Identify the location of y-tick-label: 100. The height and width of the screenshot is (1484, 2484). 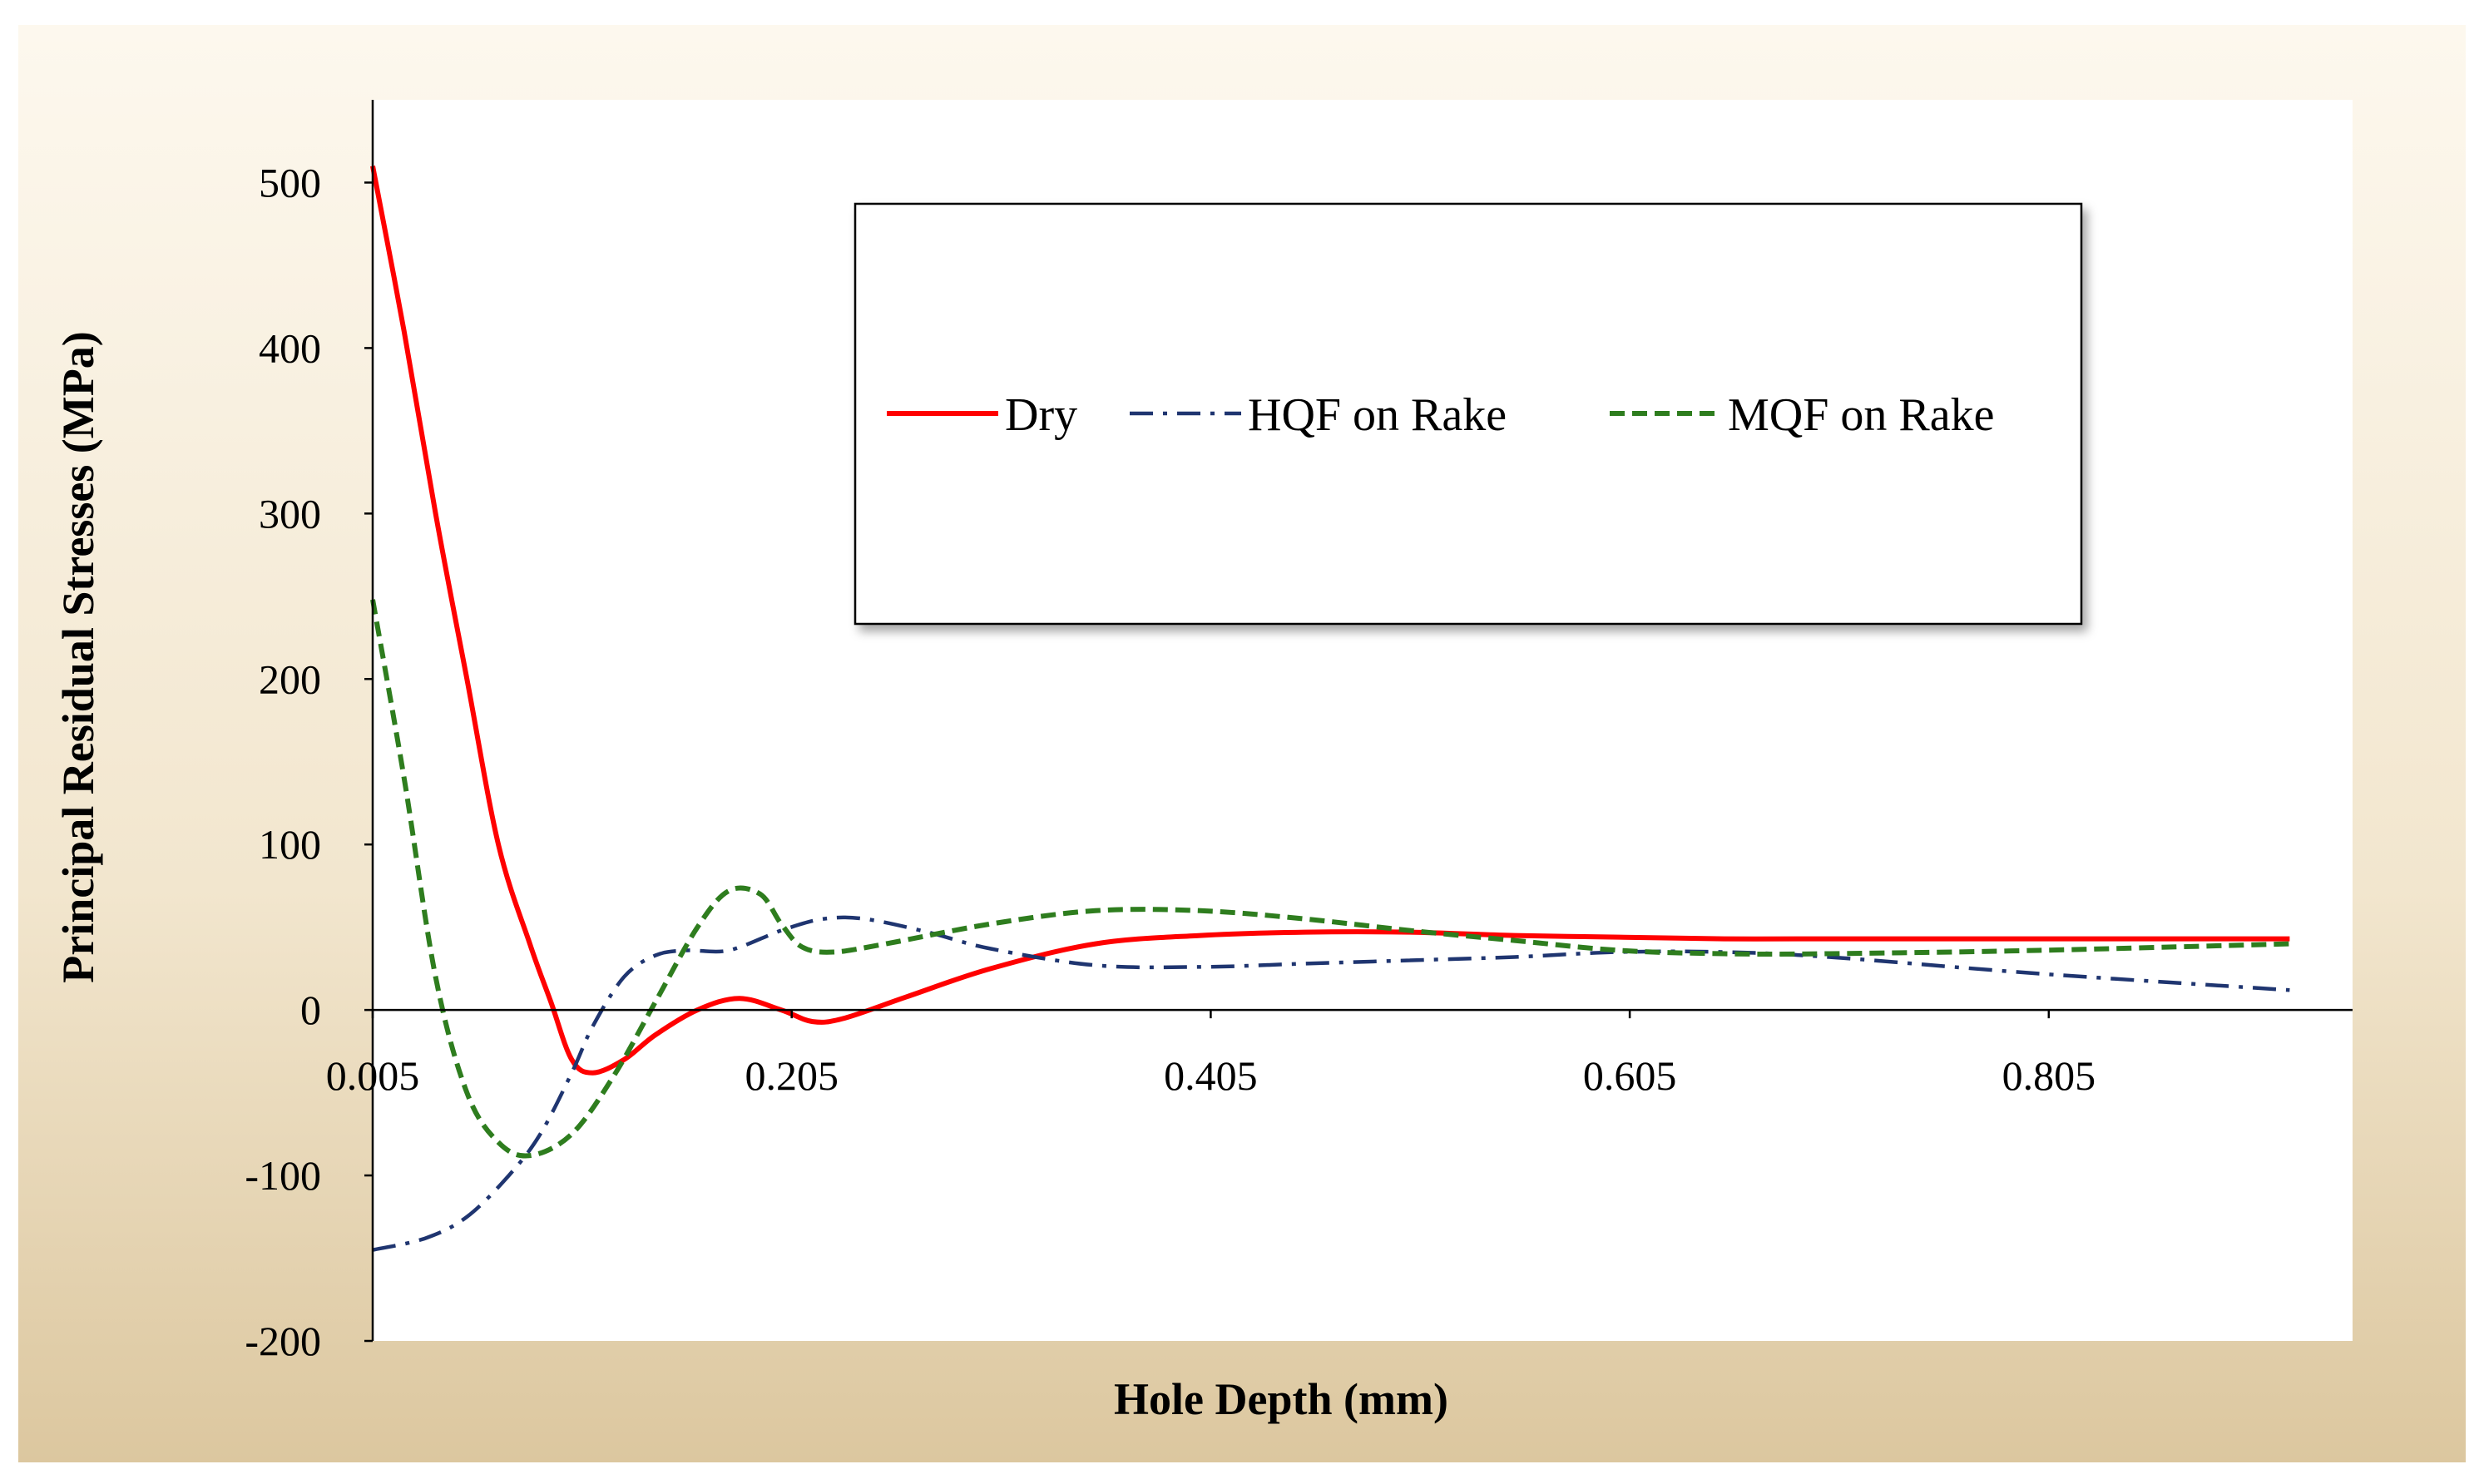
(290, 844).